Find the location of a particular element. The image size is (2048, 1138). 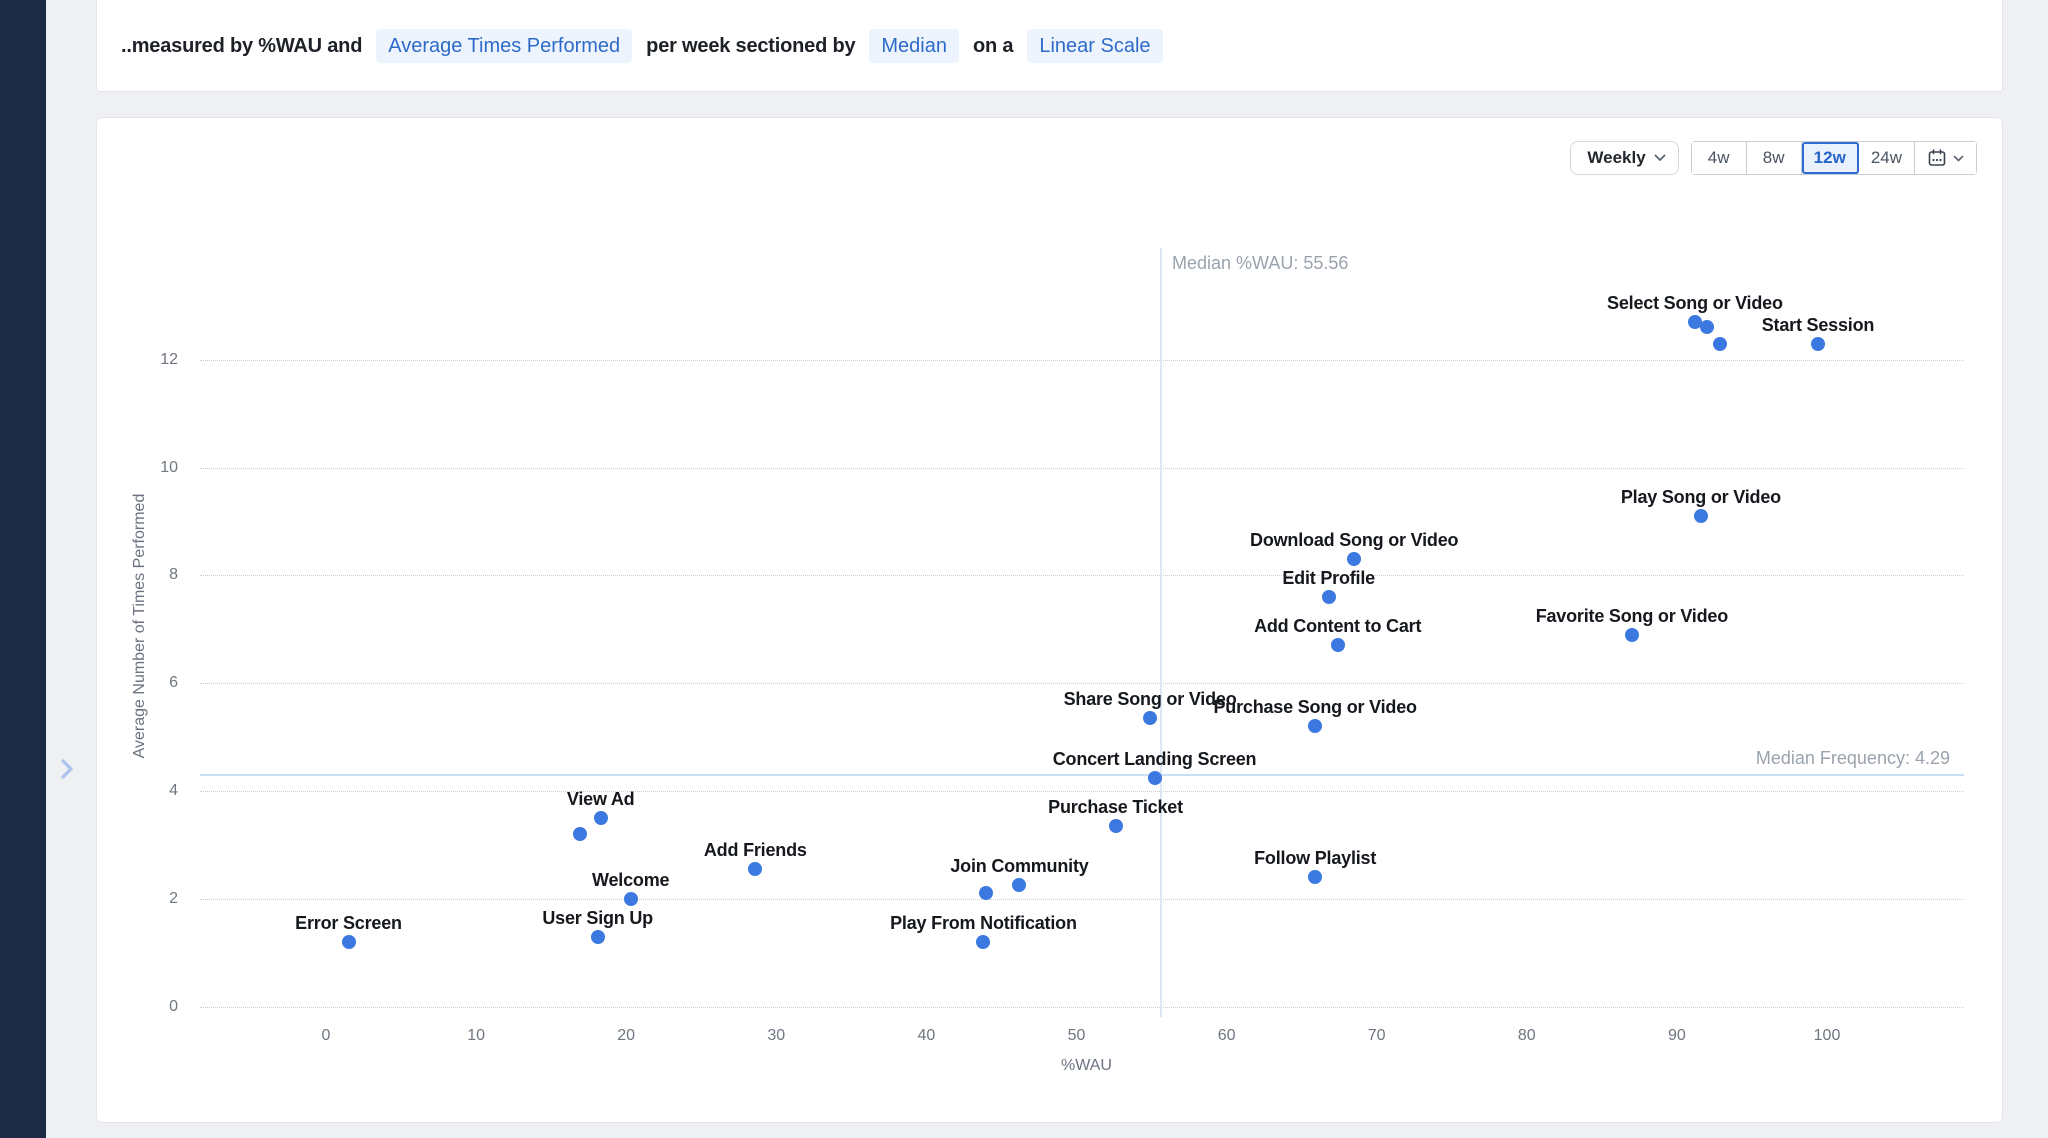

data-point-edit-profile is located at coordinates (1328, 596).